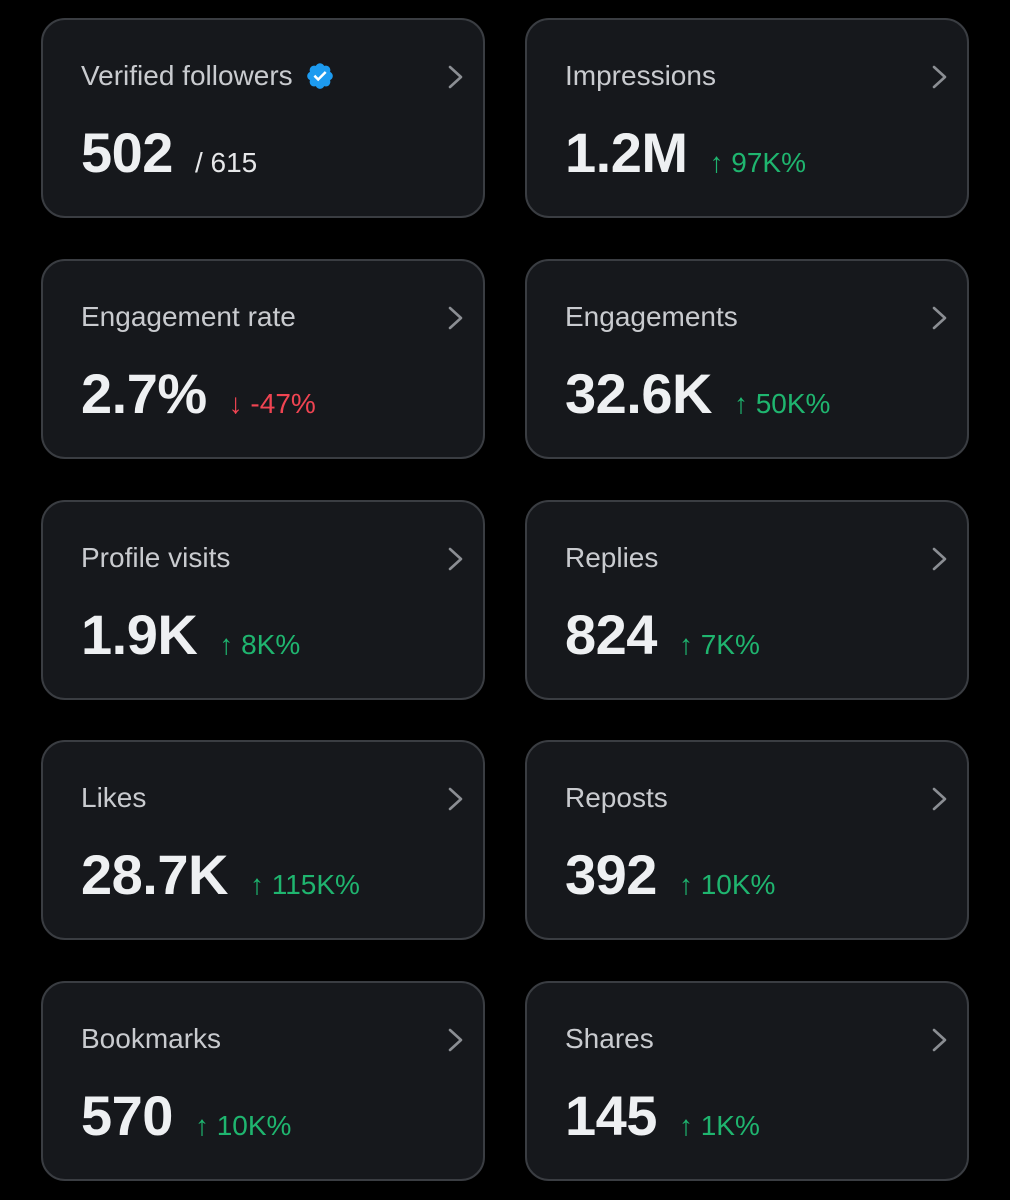 The width and height of the screenshot is (1010, 1200). I want to click on card-bookmarks: Bookmarks 570 ↑ 10K%, so click(263, 1081).